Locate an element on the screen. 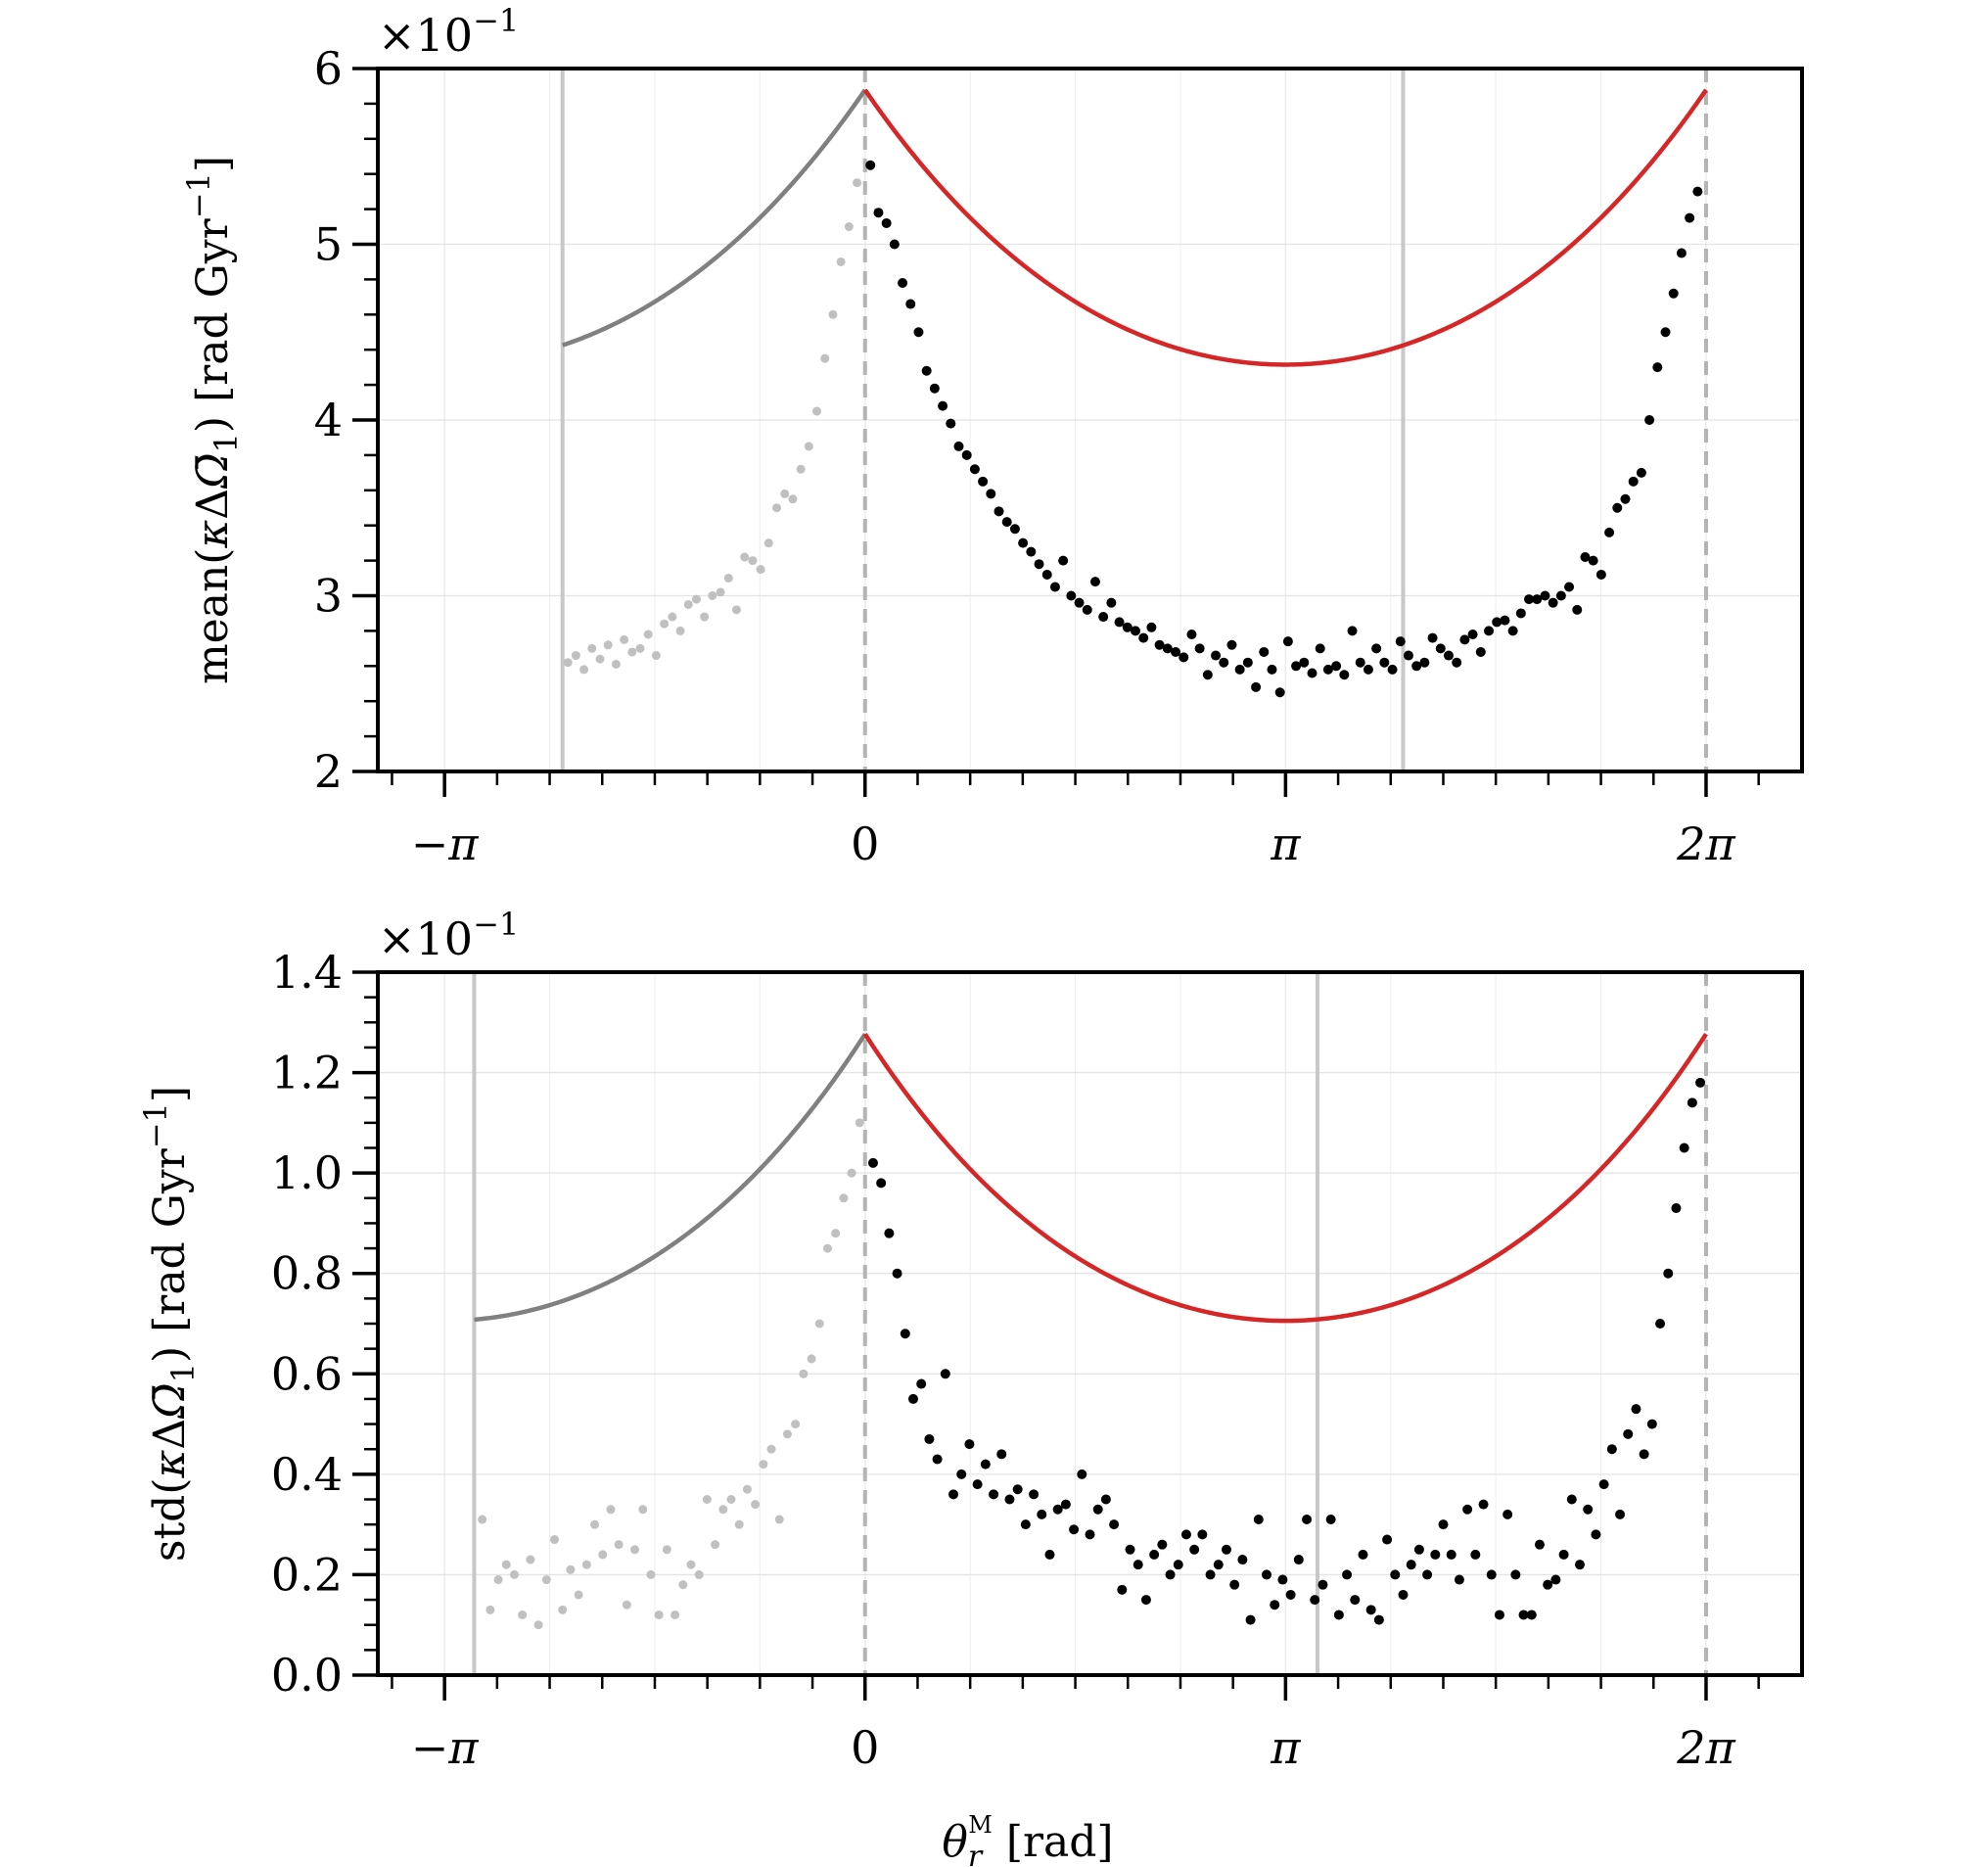 The width and height of the screenshot is (1988, 1867). axis-multiplier: ×10⁻¹ is located at coordinates (448, 32).